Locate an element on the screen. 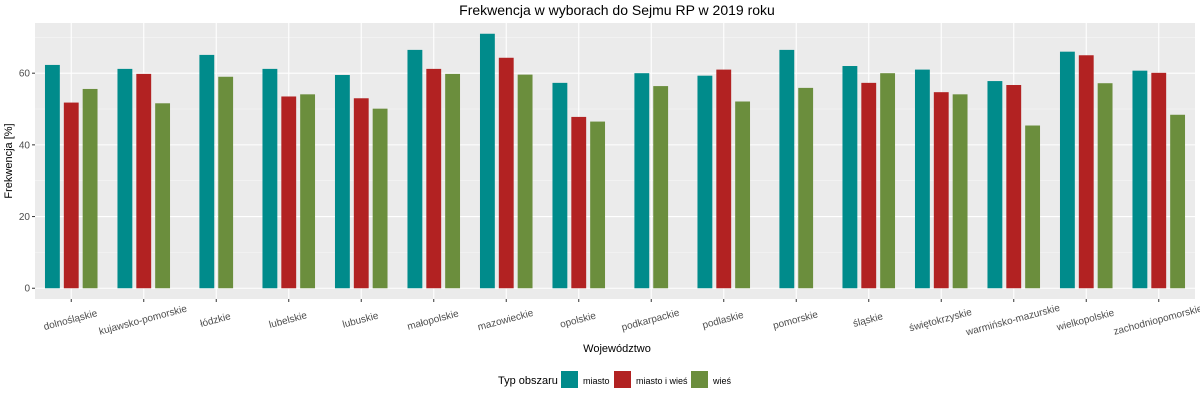 Image resolution: width=1200 pixels, height=400 pixels. y-axis: 0 20 40 60 is located at coordinates (27, 182).